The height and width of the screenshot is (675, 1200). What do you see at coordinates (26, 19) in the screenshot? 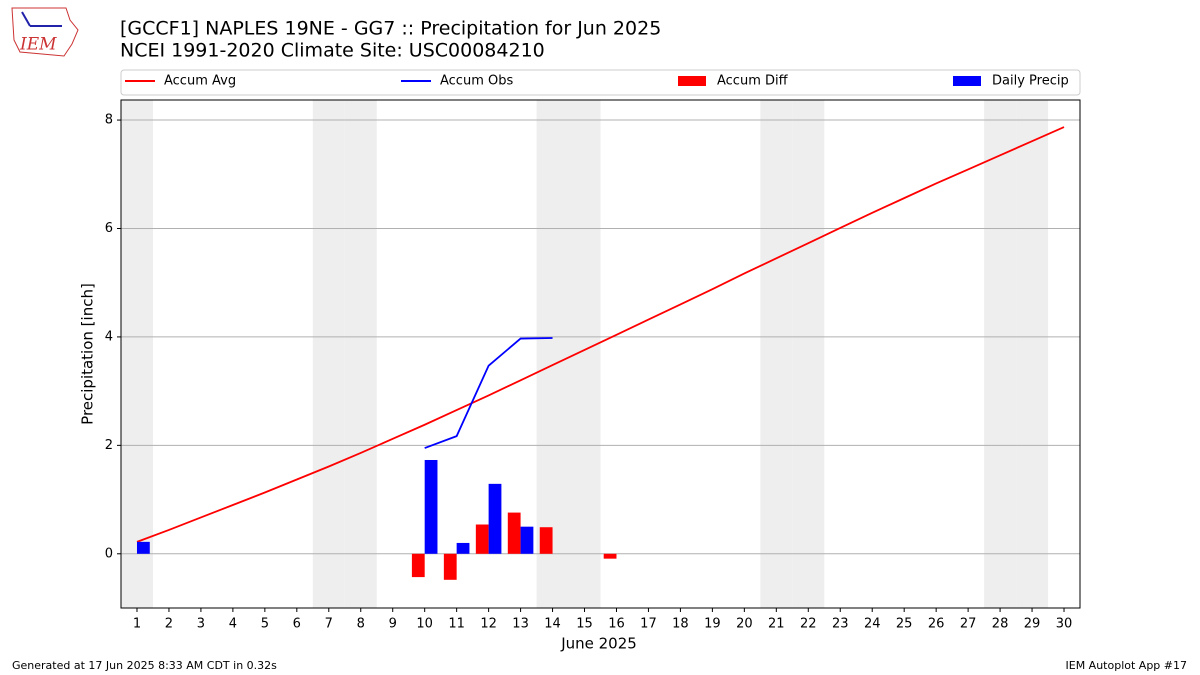
I see `logo-icon` at bounding box center [26, 19].